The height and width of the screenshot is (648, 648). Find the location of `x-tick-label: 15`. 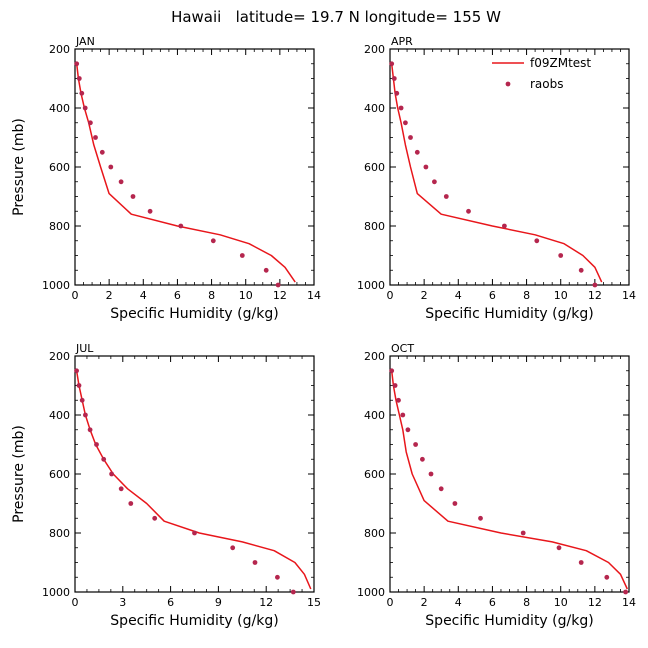

x-tick-label: 15 is located at coordinates (314, 602).